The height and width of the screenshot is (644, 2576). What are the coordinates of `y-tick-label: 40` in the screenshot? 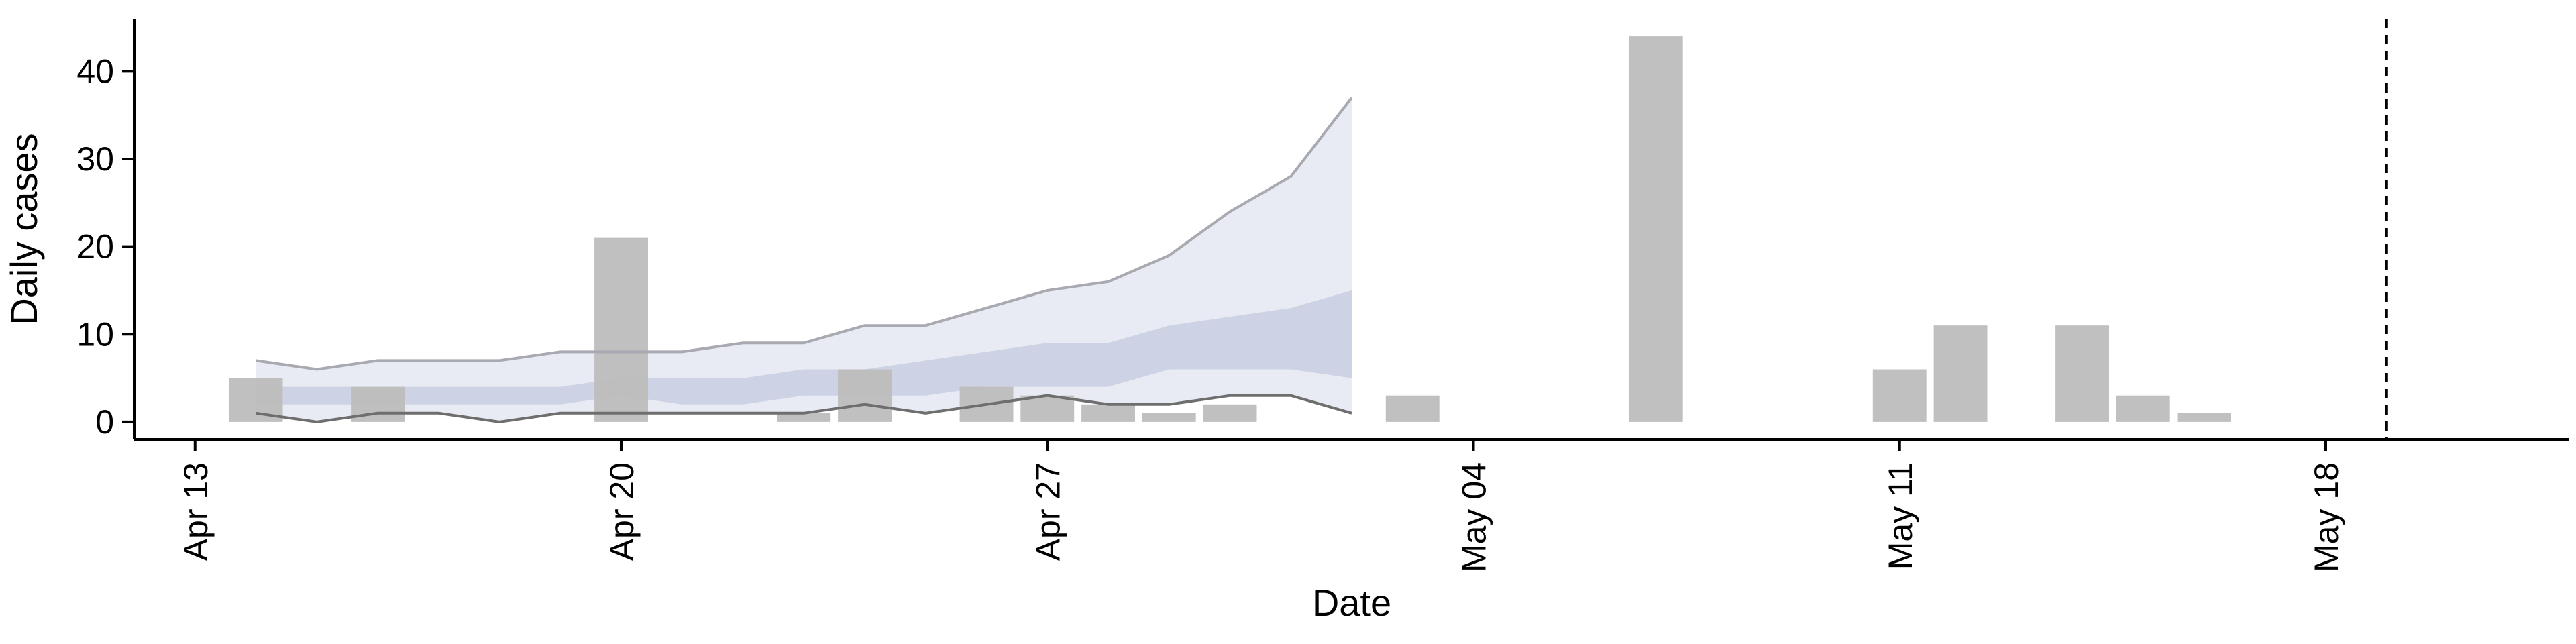 It's located at (95, 71).